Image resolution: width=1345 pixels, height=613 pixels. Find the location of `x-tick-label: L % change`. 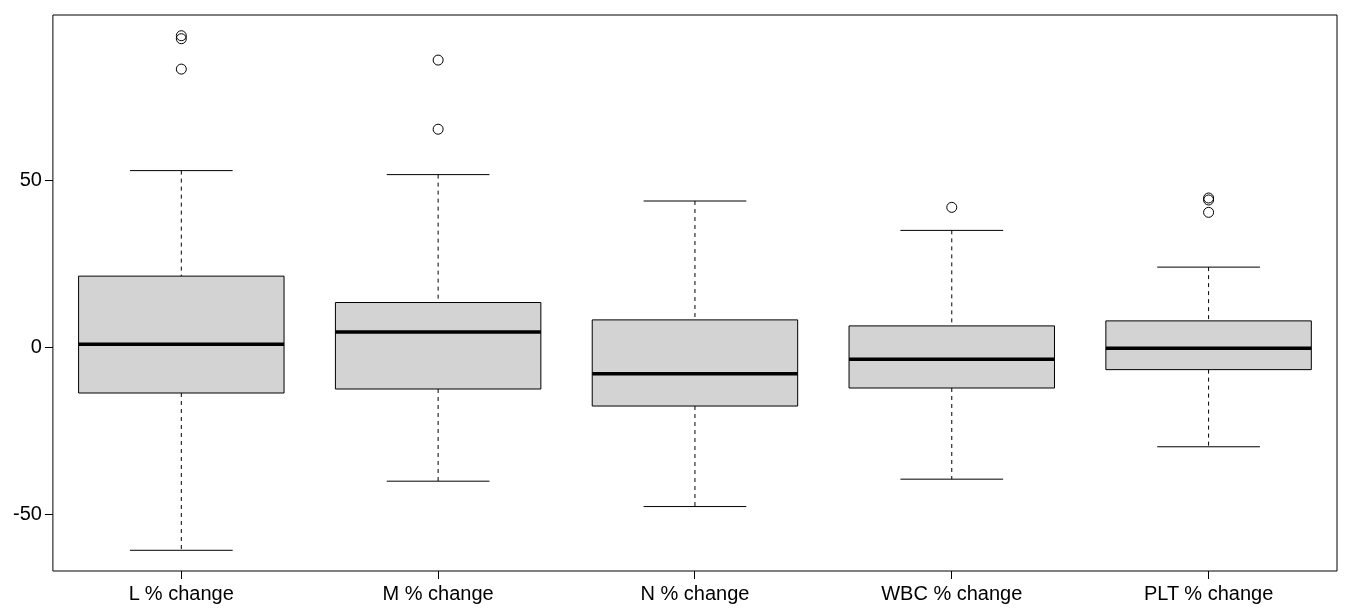

x-tick-label: L % change is located at coordinates (181, 592).